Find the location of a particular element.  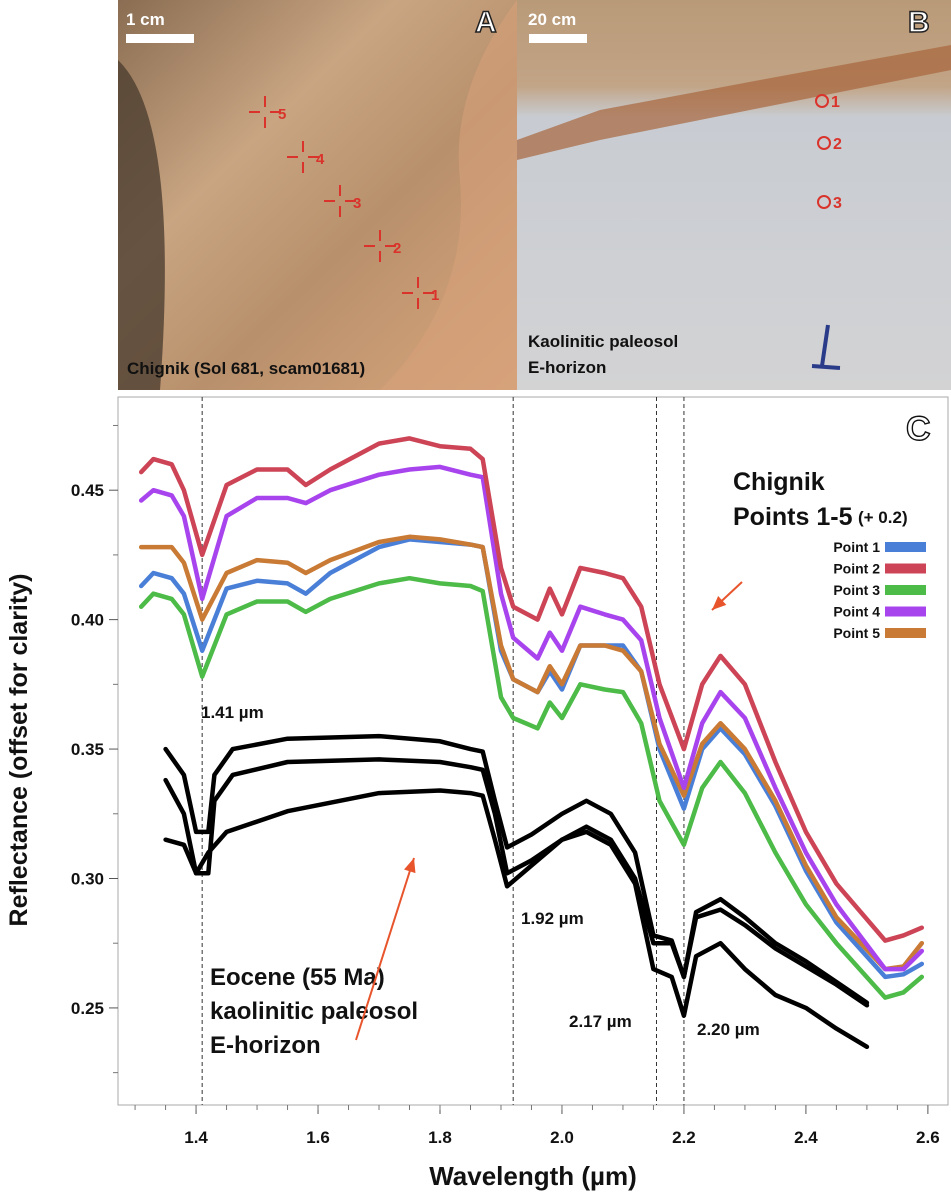

rock-hammer-icon is located at coordinates (826, 347).